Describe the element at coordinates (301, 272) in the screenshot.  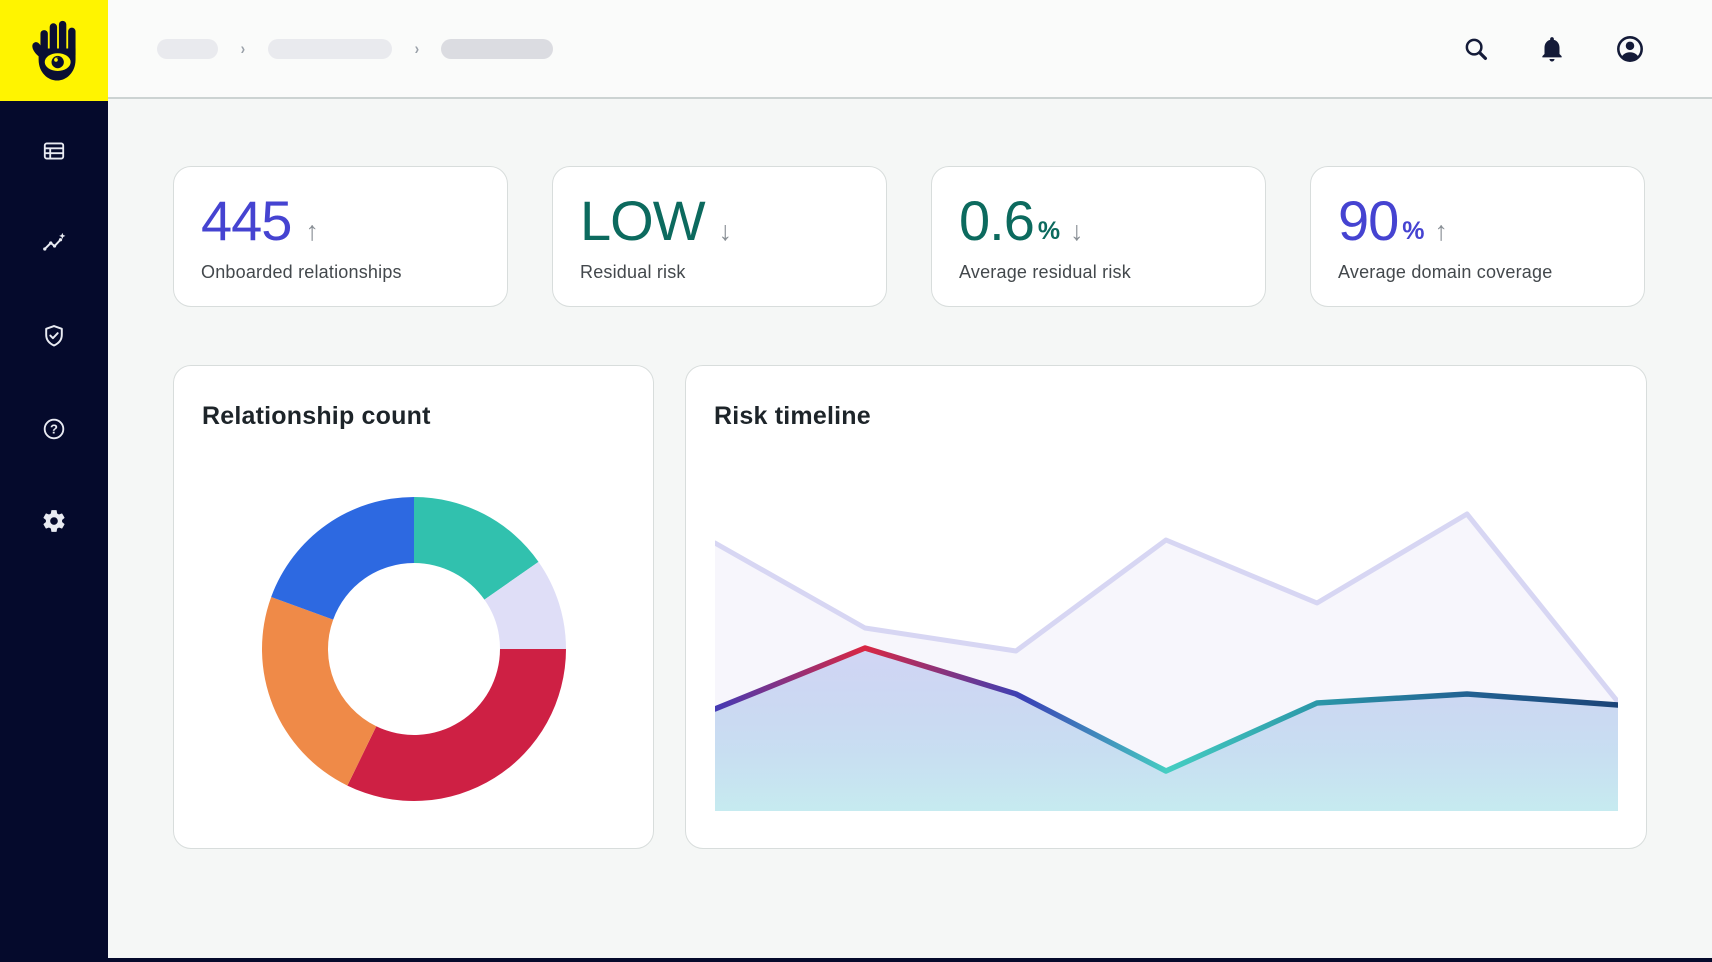
I see `stat-label: Onboarded relationships` at that location.